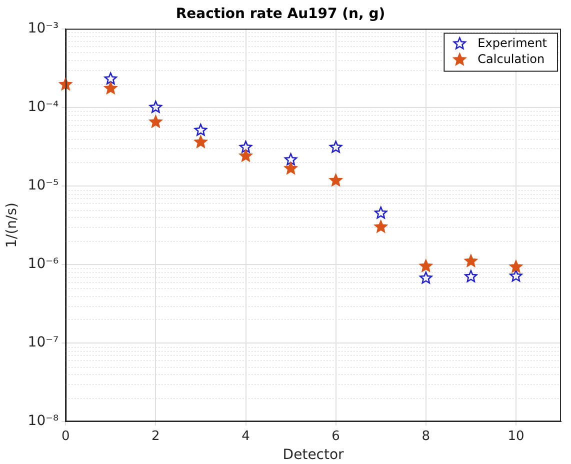 The height and width of the screenshot is (464, 571). Describe the element at coordinates (43, 421) in the screenshot. I see `y-tick-label: 10⁻⁸` at that location.